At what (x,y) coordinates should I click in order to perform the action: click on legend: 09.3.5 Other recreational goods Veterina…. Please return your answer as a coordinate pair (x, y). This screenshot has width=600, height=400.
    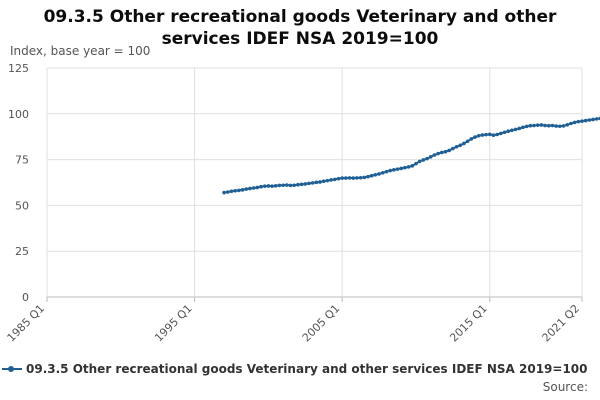
    Looking at the image, I should click on (300, 369).